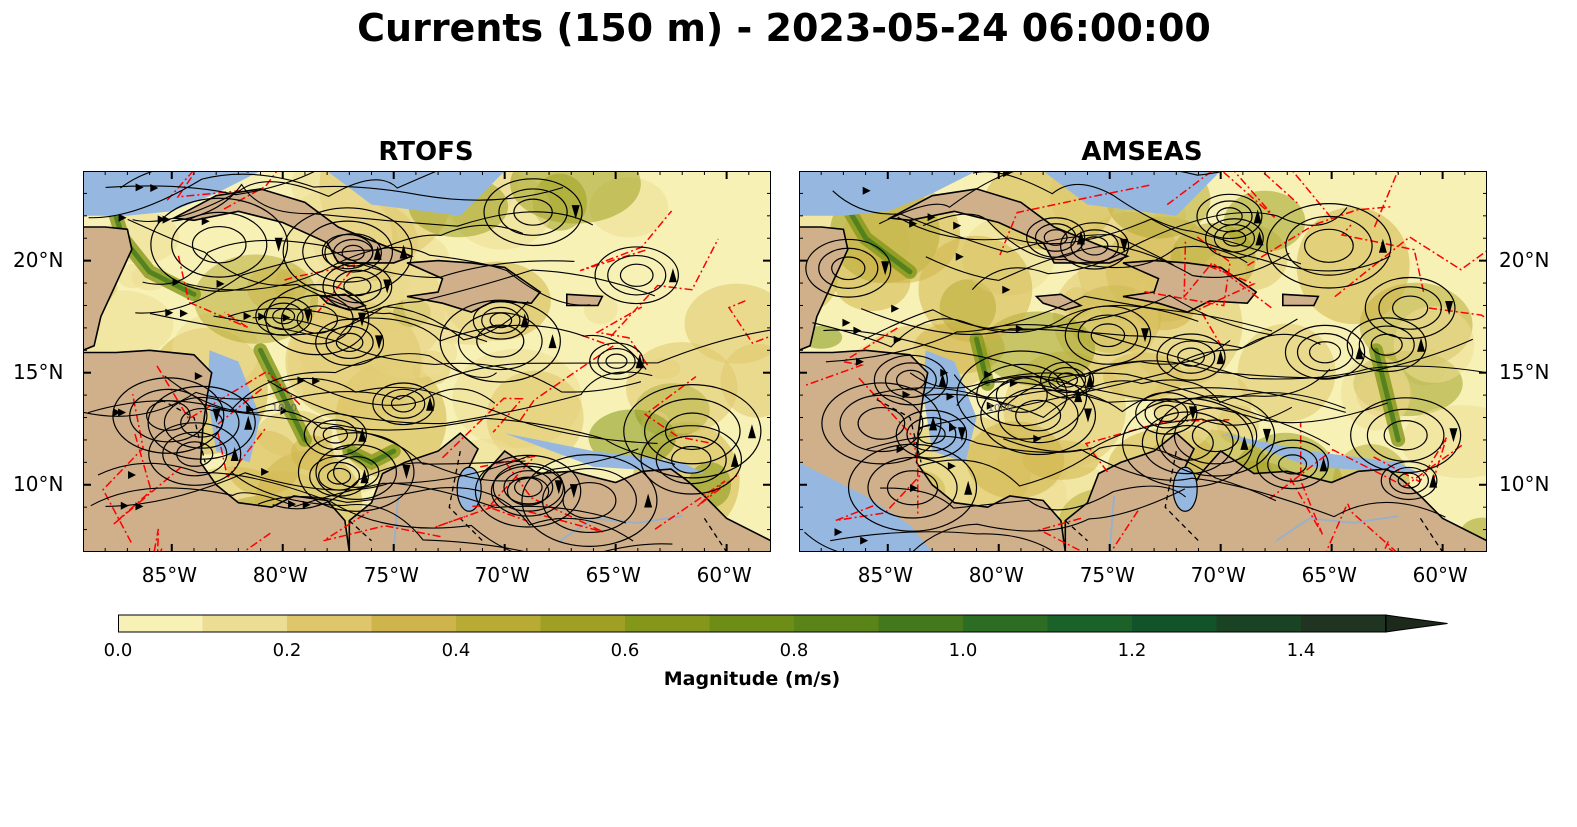  What do you see at coordinates (784, 625) in the screenshot?
I see `colorbar` at bounding box center [784, 625].